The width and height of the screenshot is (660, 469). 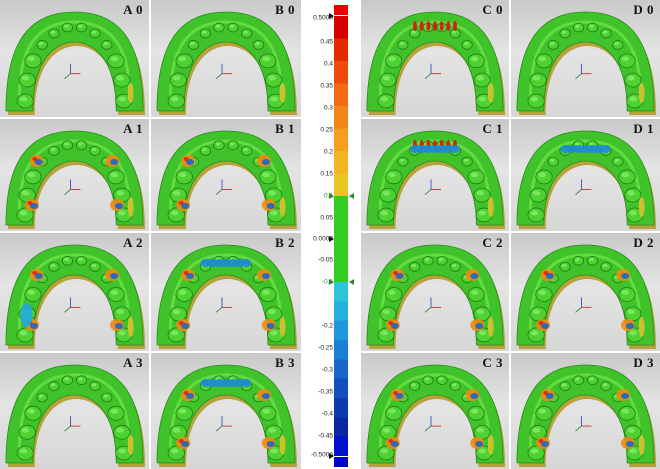 I want to click on scale-tick: 0.3, so click(x=328, y=108).